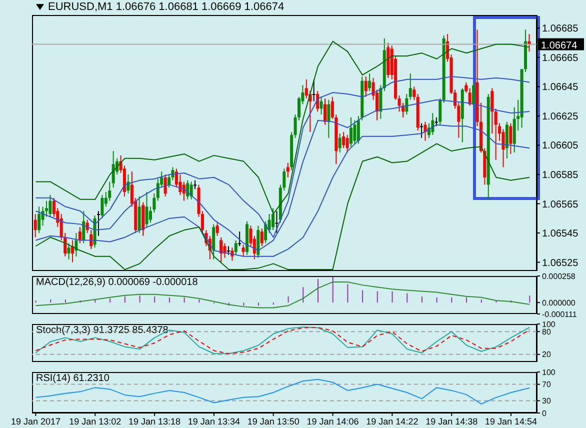 This screenshot has height=428, width=586. Describe the element at coordinates (560, 263) in the screenshot. I see `y-tick-label: 1.06525` at that location.